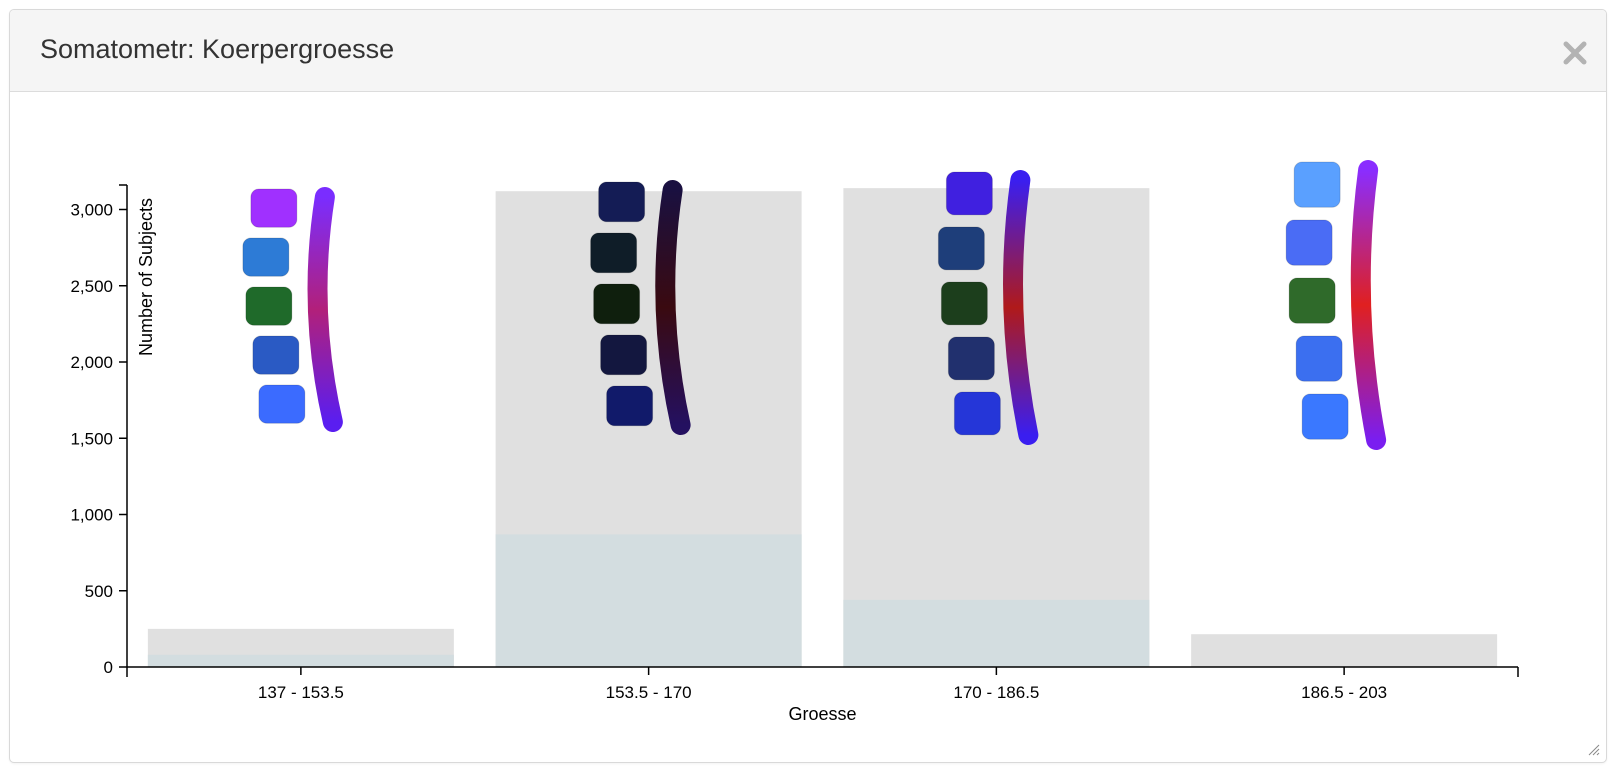  Describe the element at coordinates (301, 692) in the screenshot. I see `x-tick-label: 137 - 153.5` at that location.